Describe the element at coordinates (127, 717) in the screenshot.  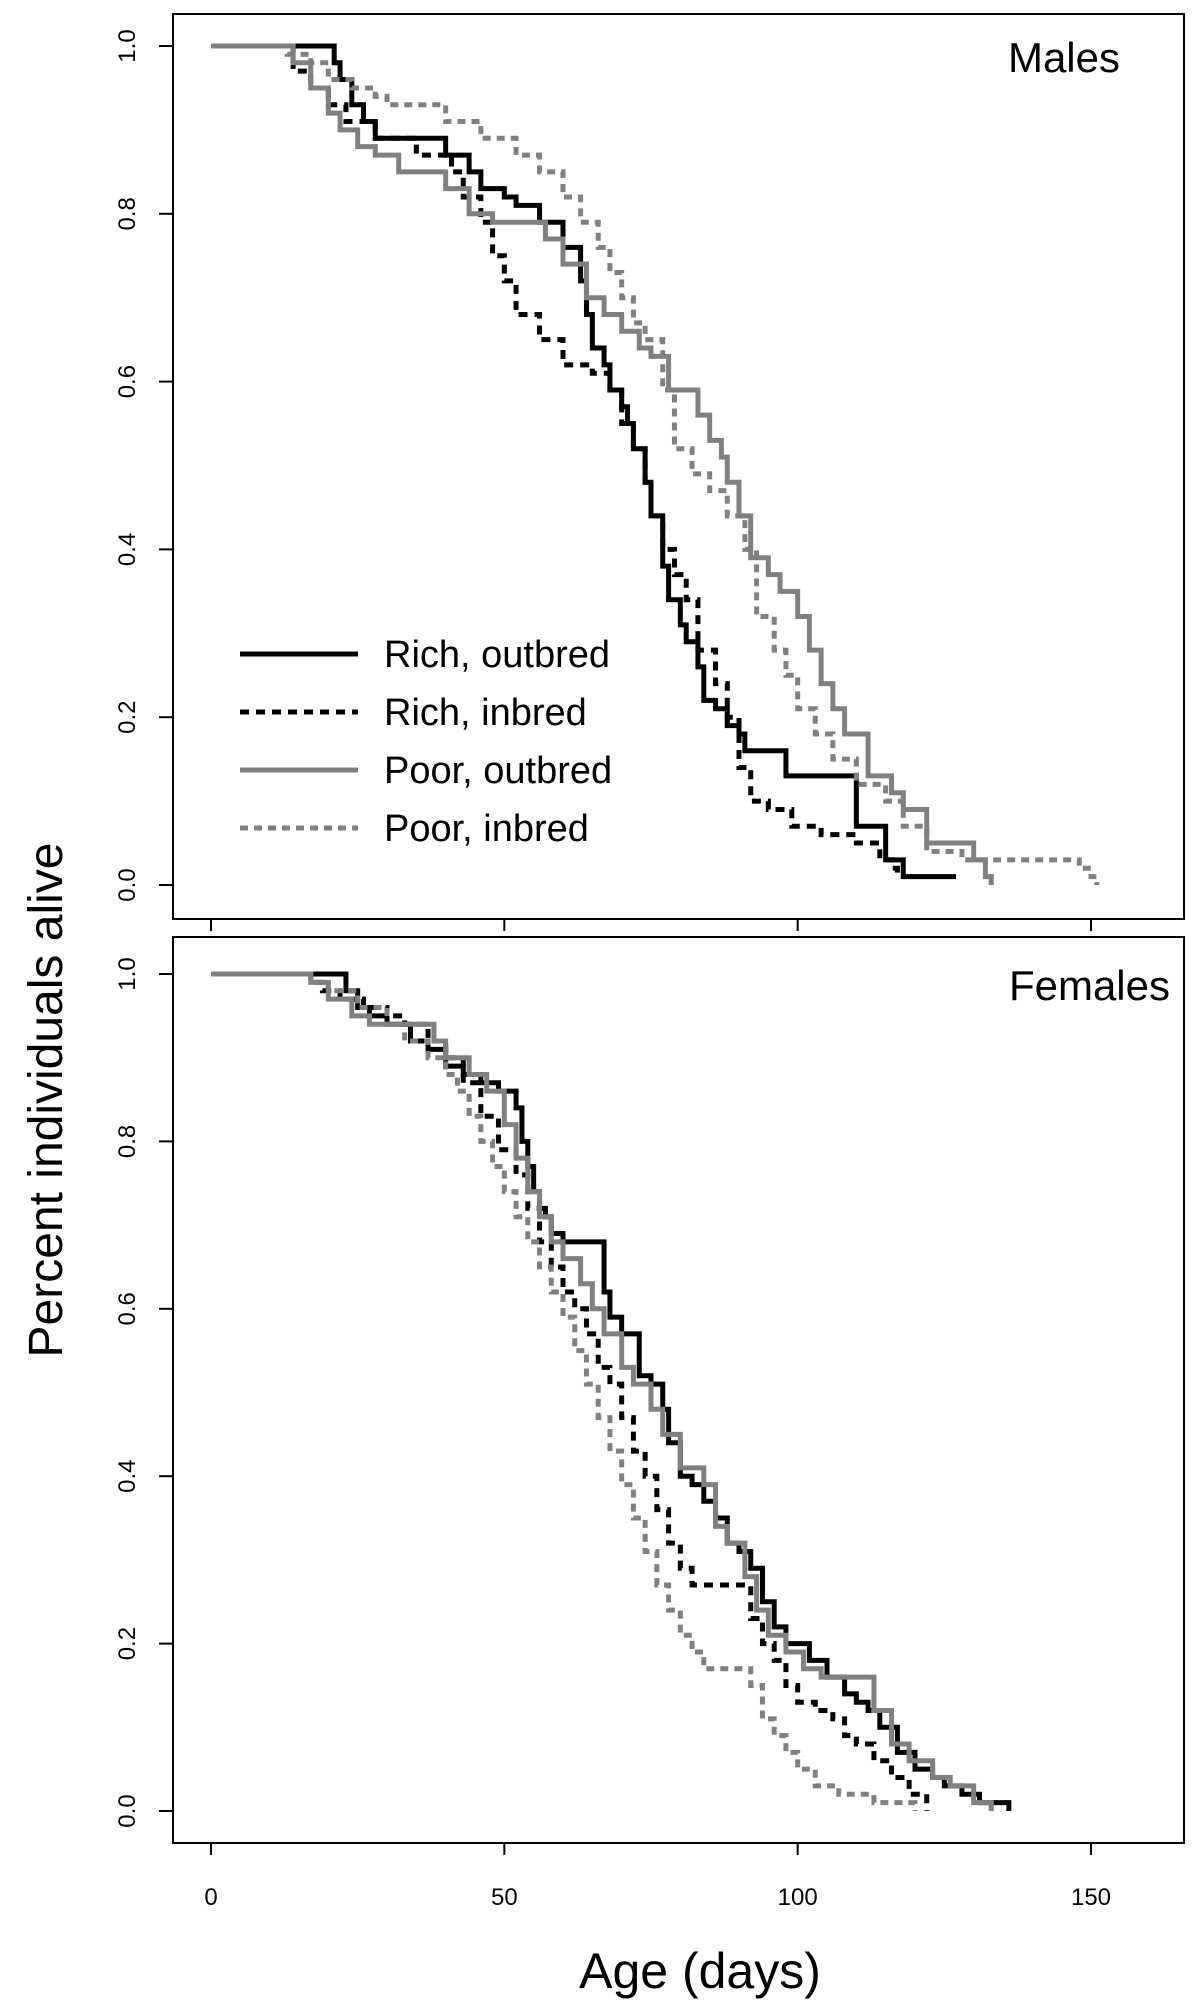
I see `males-y-tick-label: 0.2` at that location.